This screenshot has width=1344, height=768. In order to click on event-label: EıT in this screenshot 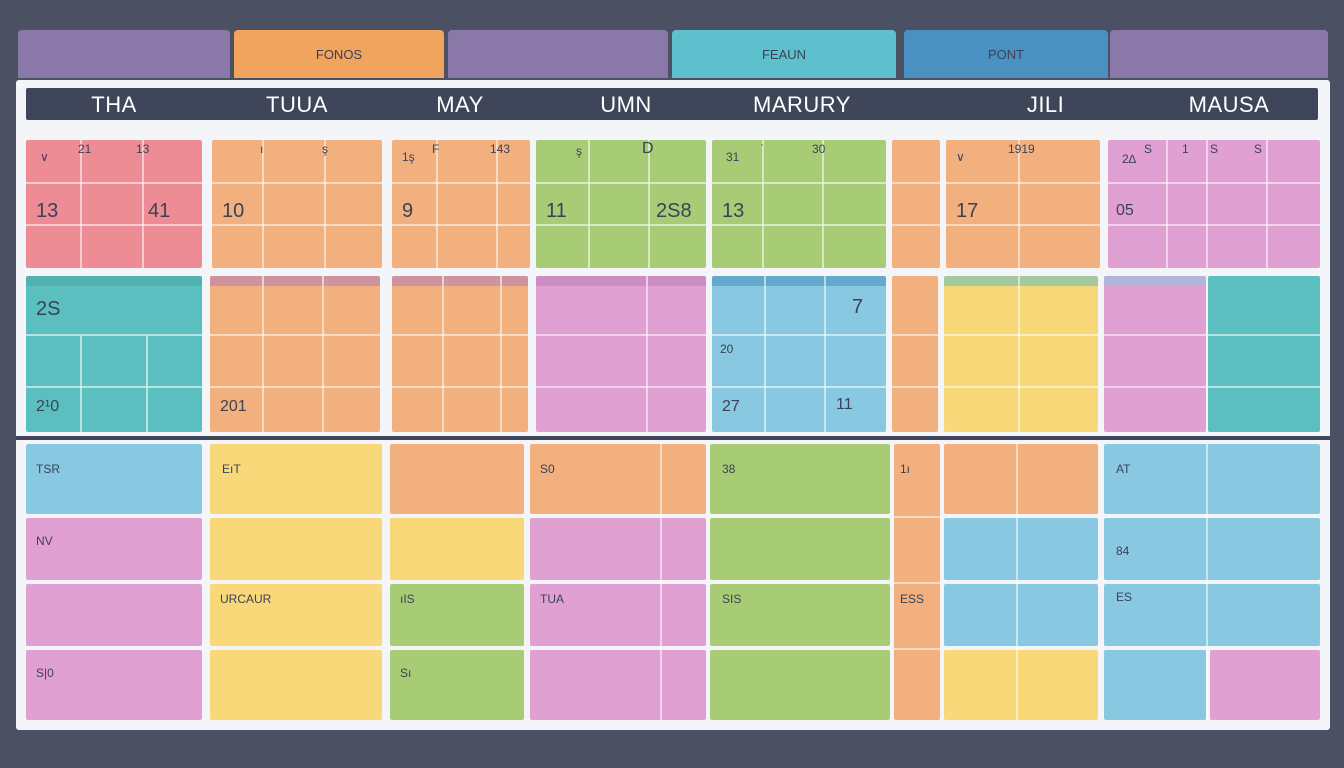, I will do `click(231, 469)`.